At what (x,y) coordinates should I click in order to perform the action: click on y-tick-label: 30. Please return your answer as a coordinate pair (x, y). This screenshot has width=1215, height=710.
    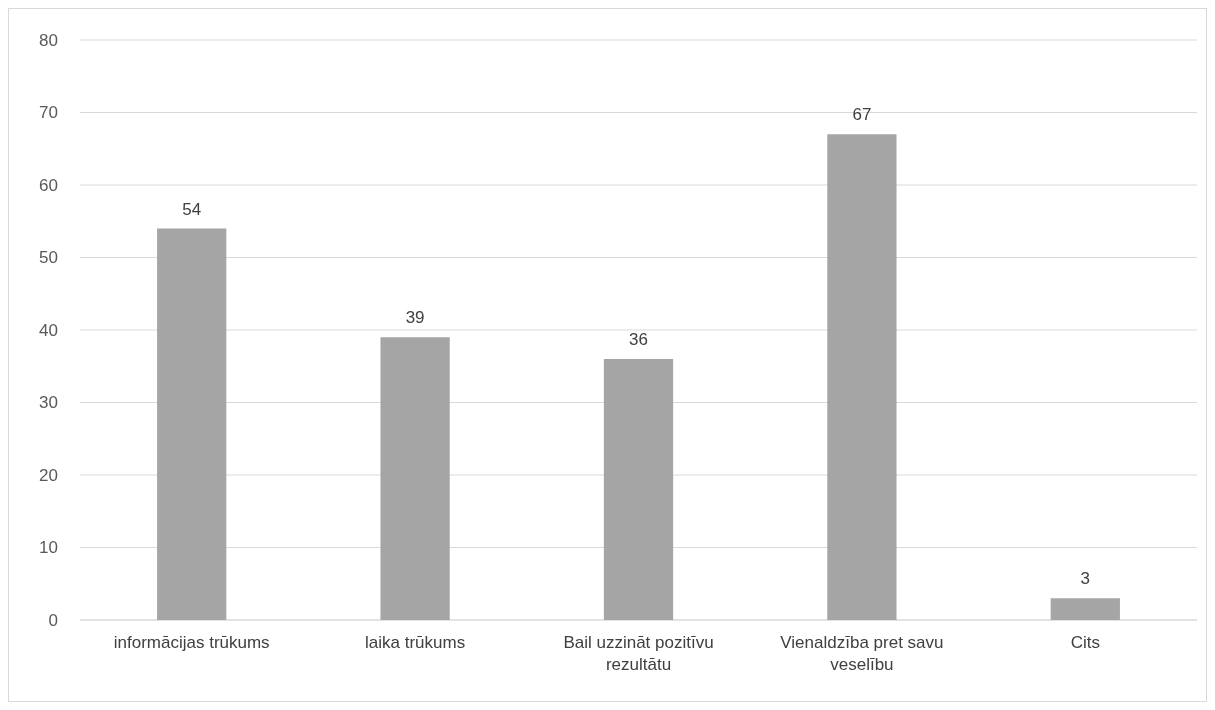
    Looking at the image, I should click on (48, 403).